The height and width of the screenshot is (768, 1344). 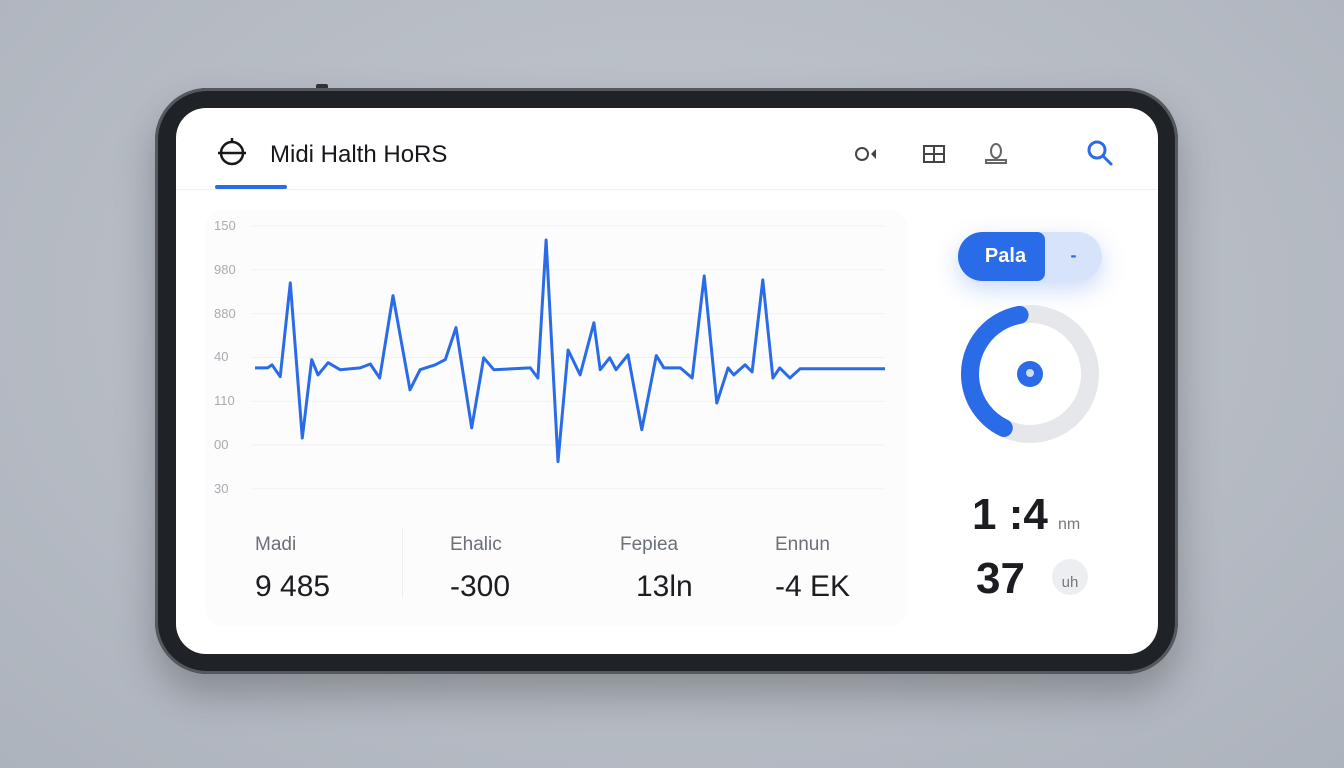 I want to click on stat-label: Madi, so click(x=276, y=544).